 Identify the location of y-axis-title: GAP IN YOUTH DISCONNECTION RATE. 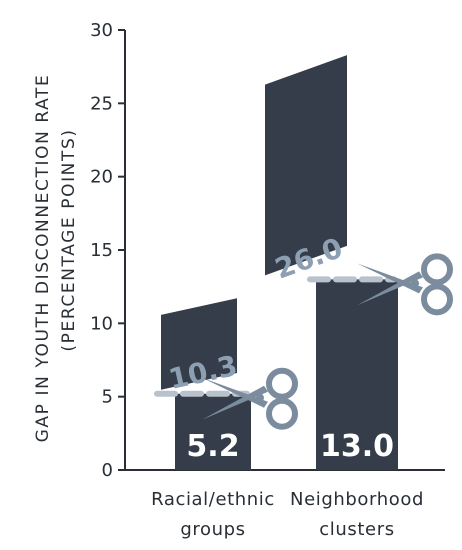
(43, 258).